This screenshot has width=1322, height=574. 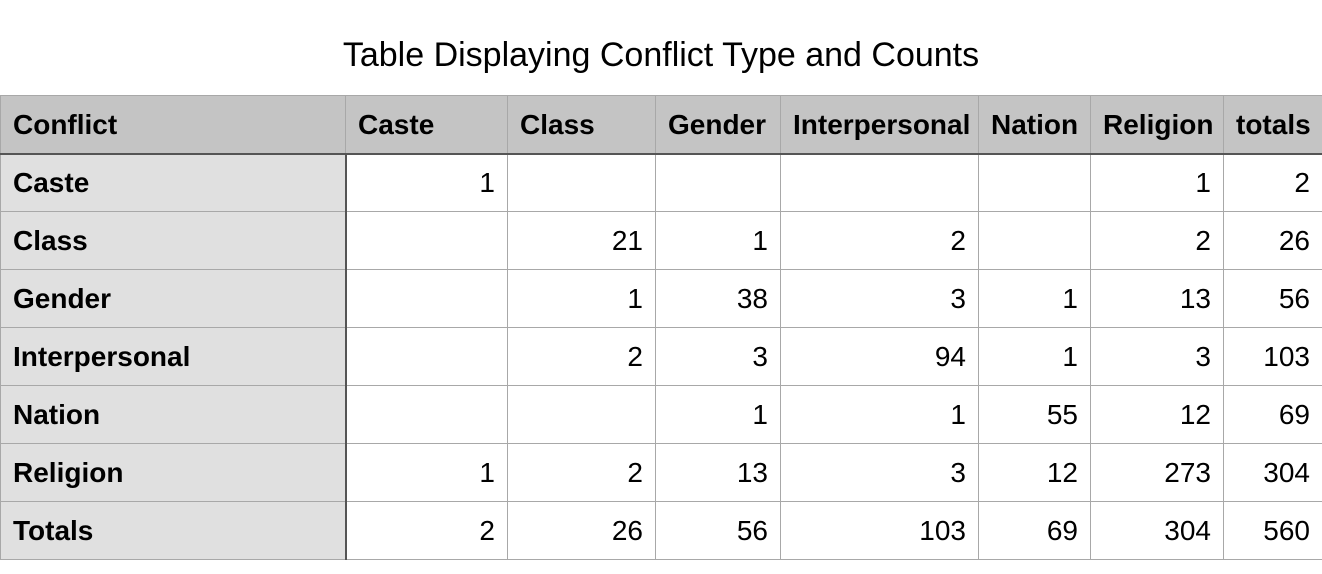 I want to click on table-row: Religion 1 2 13 3 12 273 304, so click(x=661, y=472).